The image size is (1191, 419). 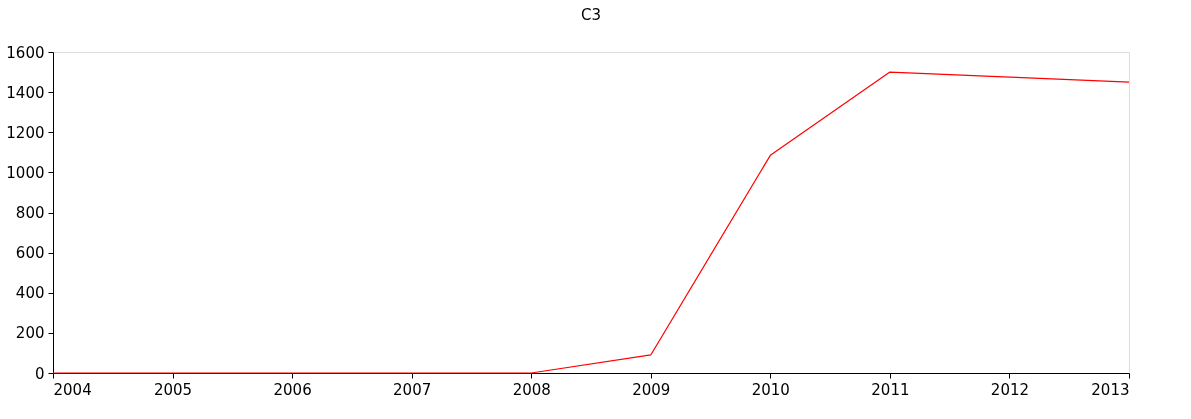 I want to click on x-tick-label: 2005, so click(x=173, y=389).